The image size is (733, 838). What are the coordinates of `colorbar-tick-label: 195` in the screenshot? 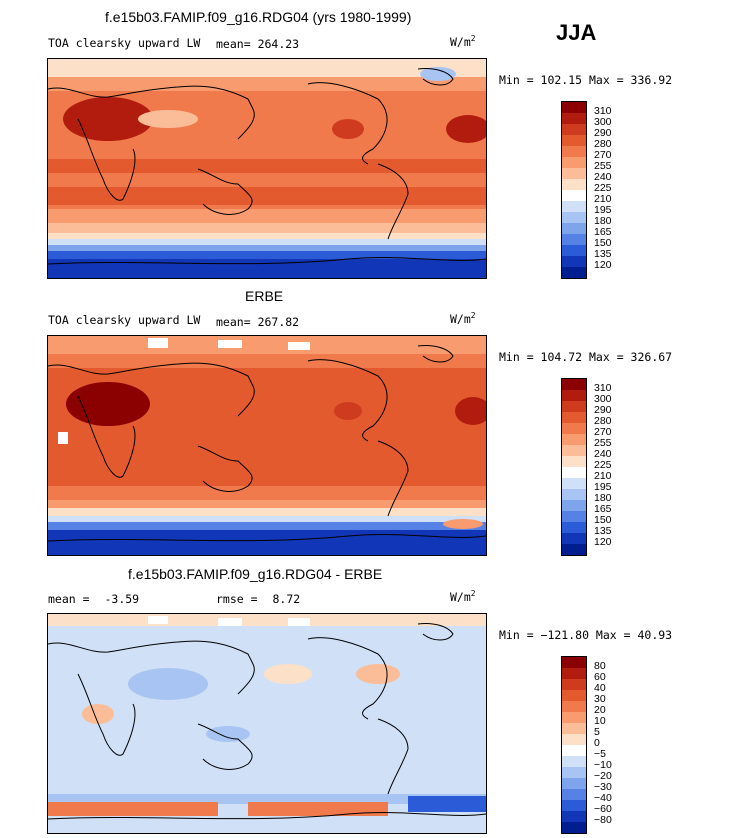 It's located at (603, 487).